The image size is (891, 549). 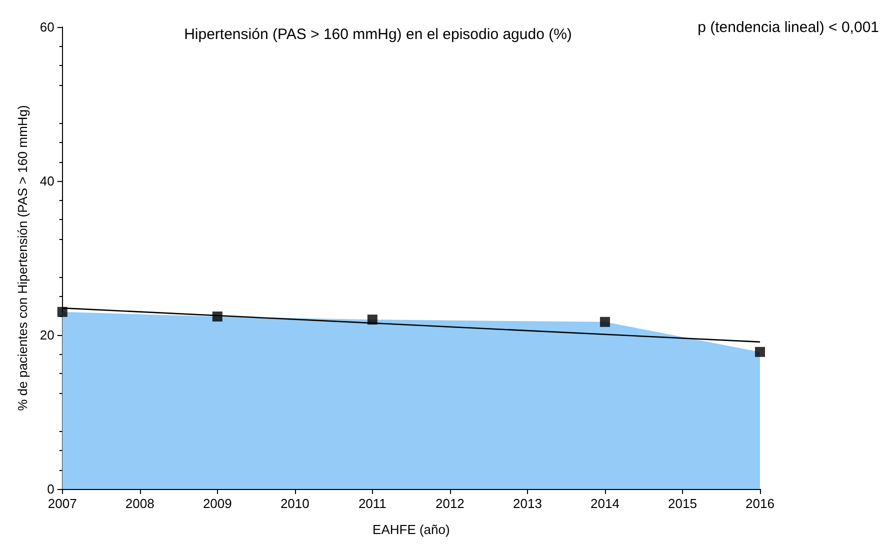 I want to click on y-tick-label: 0, so click(x=50, y=489).